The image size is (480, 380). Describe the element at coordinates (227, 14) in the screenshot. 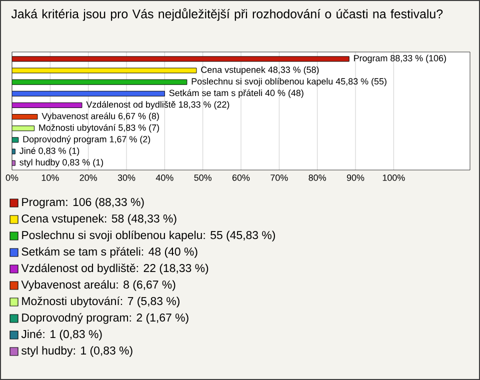

I see `chart-title: Jaká kritéria jsou pro Vás nejdůležitější při rozhodování o účasti na festivalu?` at that location.